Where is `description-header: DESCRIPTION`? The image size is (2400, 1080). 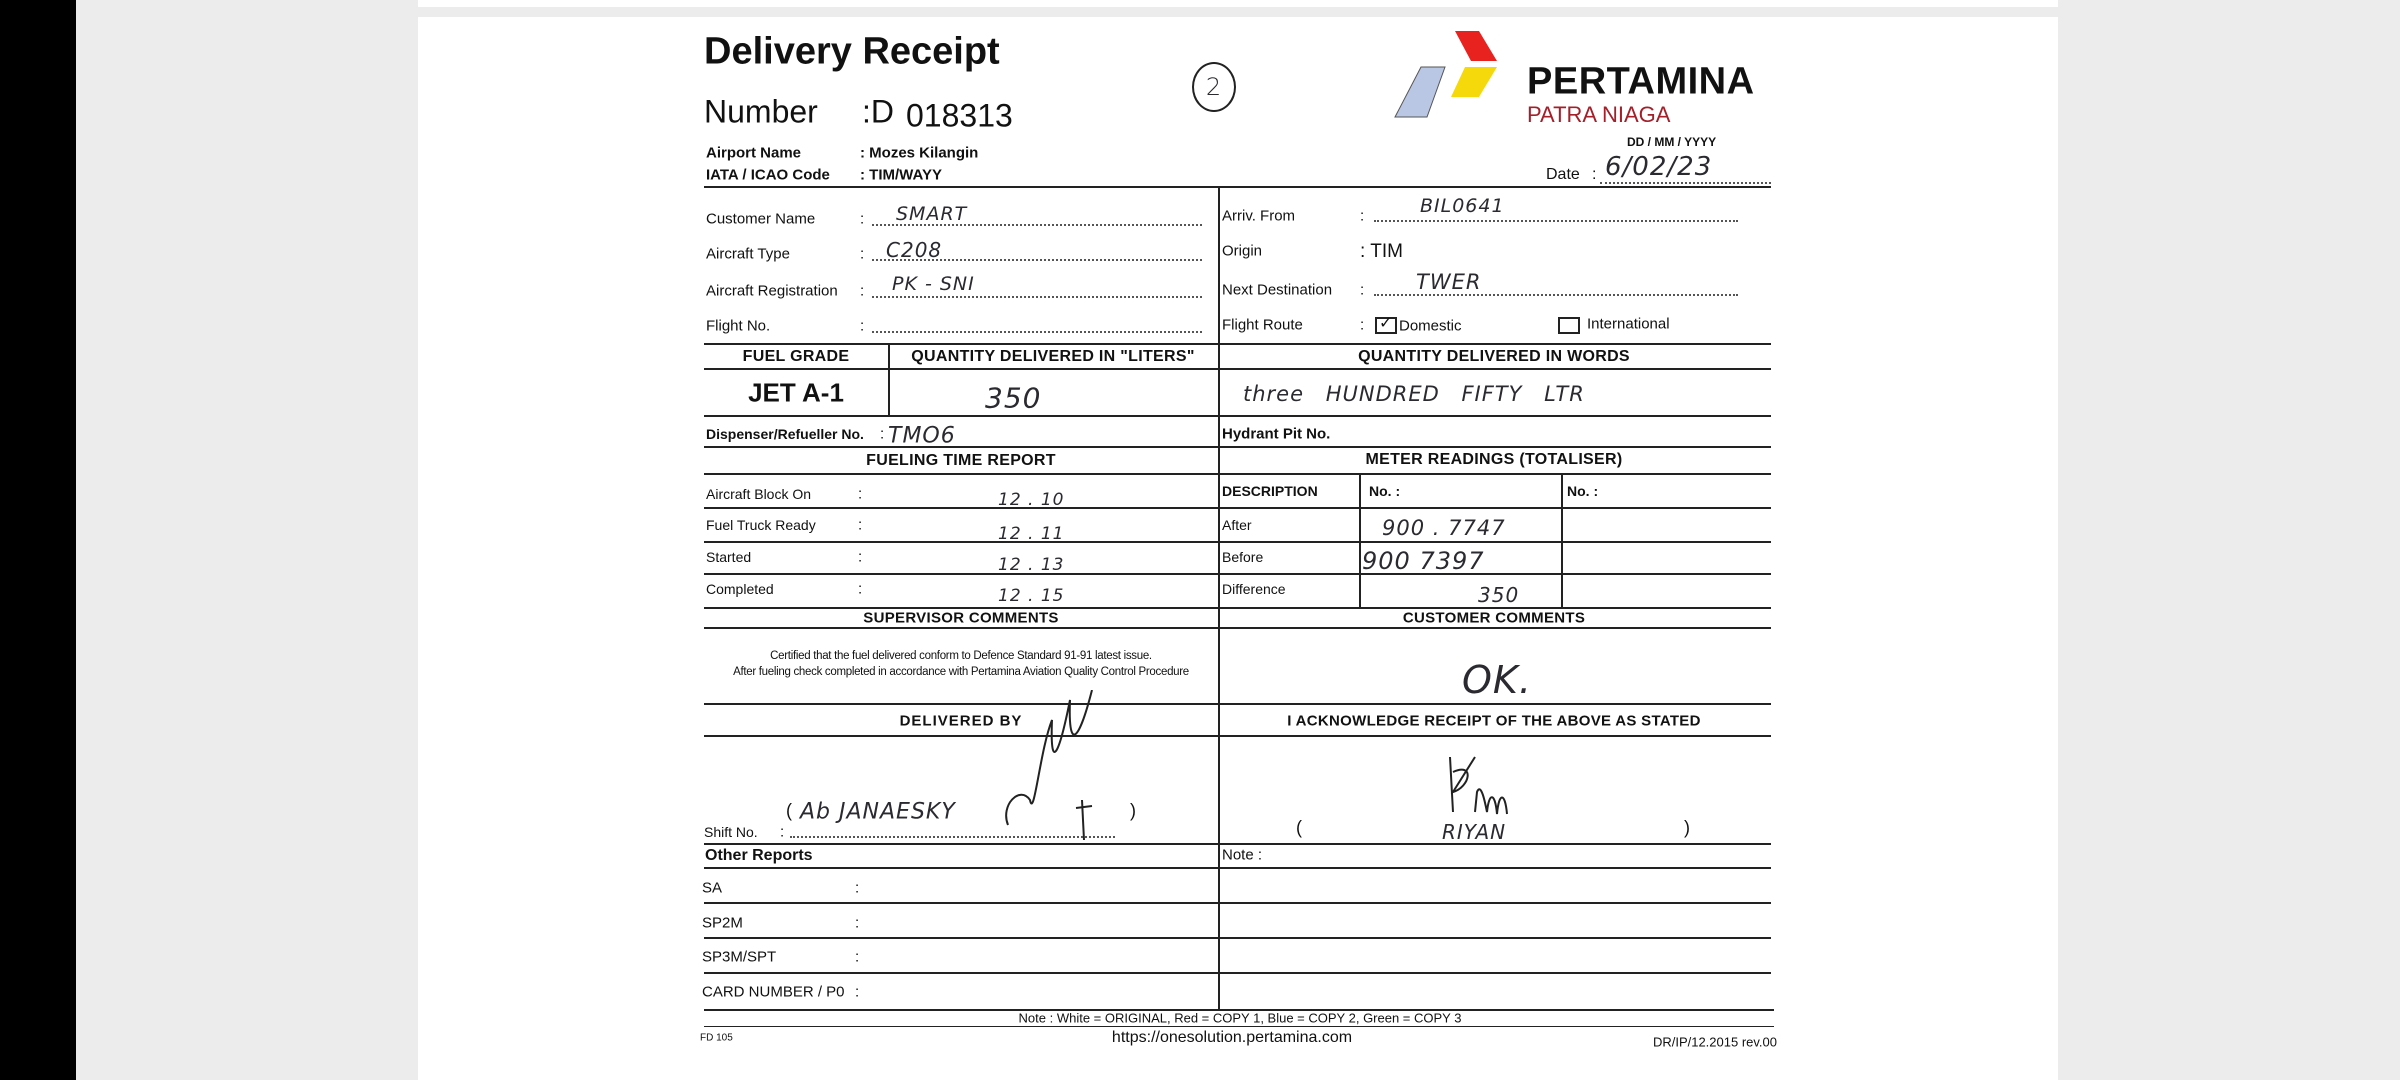
description-header: DESCRIPTION is located at coordinates (1270, 491).